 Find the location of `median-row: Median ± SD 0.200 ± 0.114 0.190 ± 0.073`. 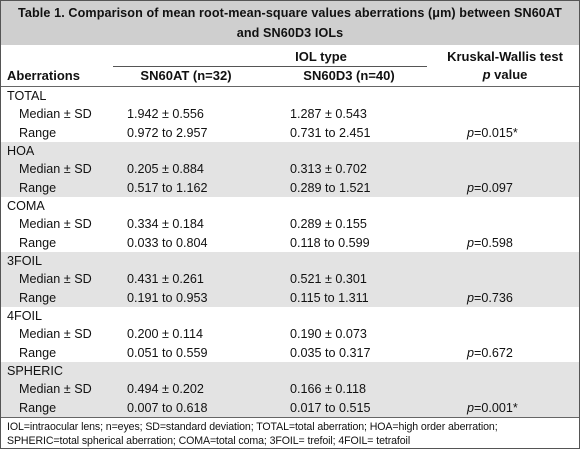

median-row: Median ± SD 0.200 ± 0.114 0.190 ± 0.073 is located at coordinates (290, 334).